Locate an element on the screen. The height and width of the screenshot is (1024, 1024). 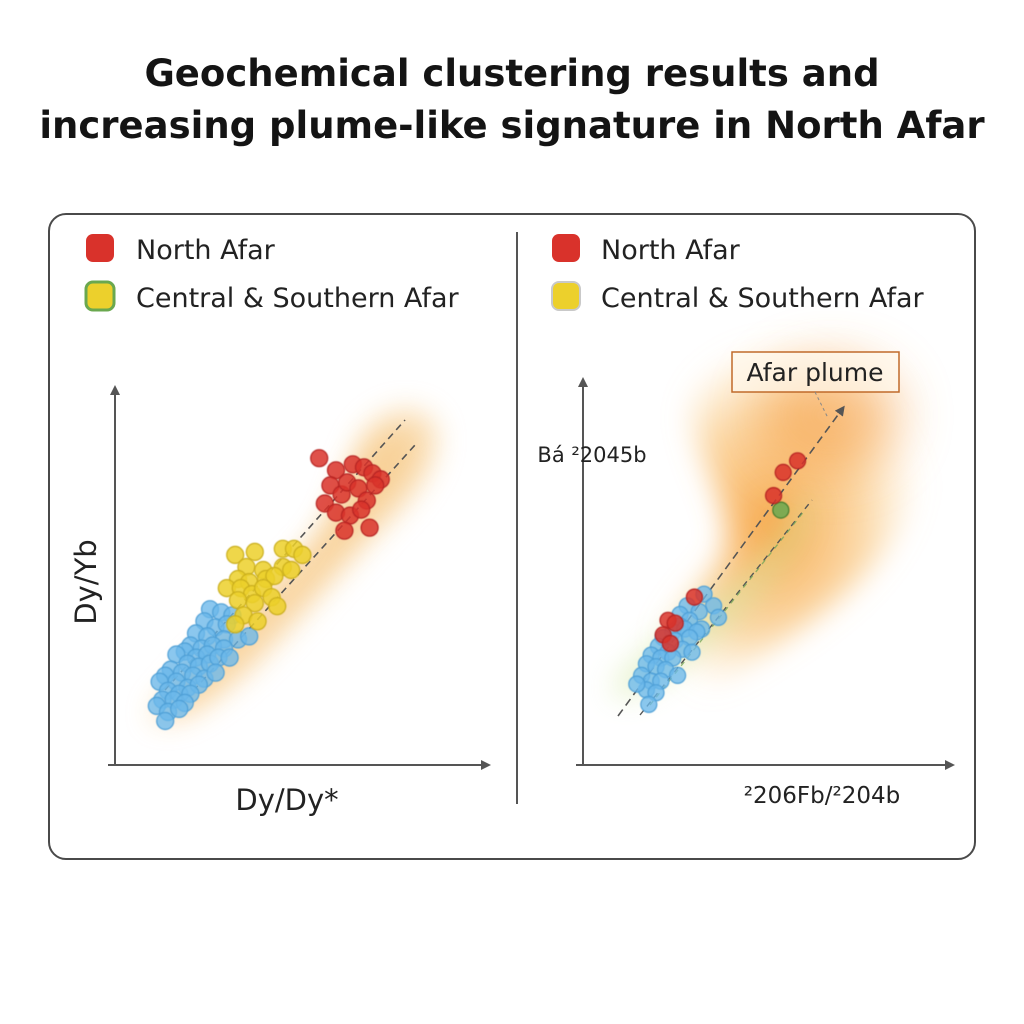
left-legend-central-swatch is located at coordinates (100, 296).